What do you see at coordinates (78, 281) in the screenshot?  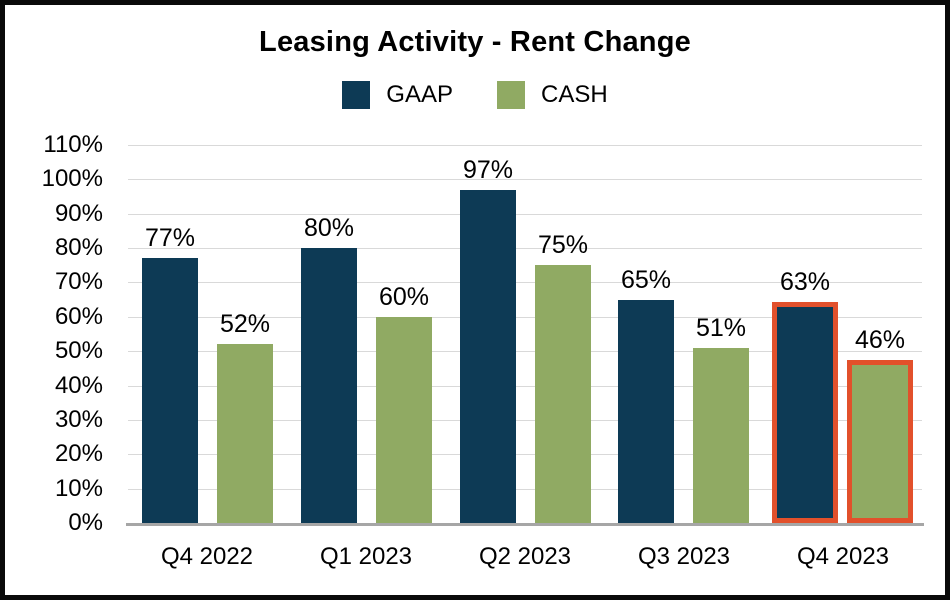 I see `y-axis-tick-label: 70%` at bounding box center [78, 281].